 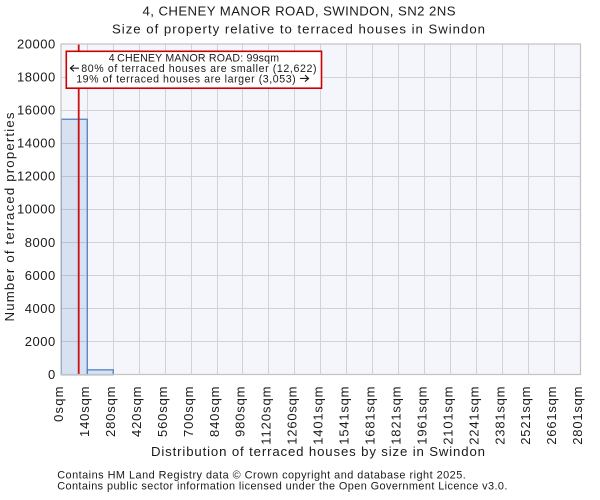 What do you see at coordinates (36, 143) in the screenshot?
I see `svg-text: 14000` at bounding box center [36, 143].